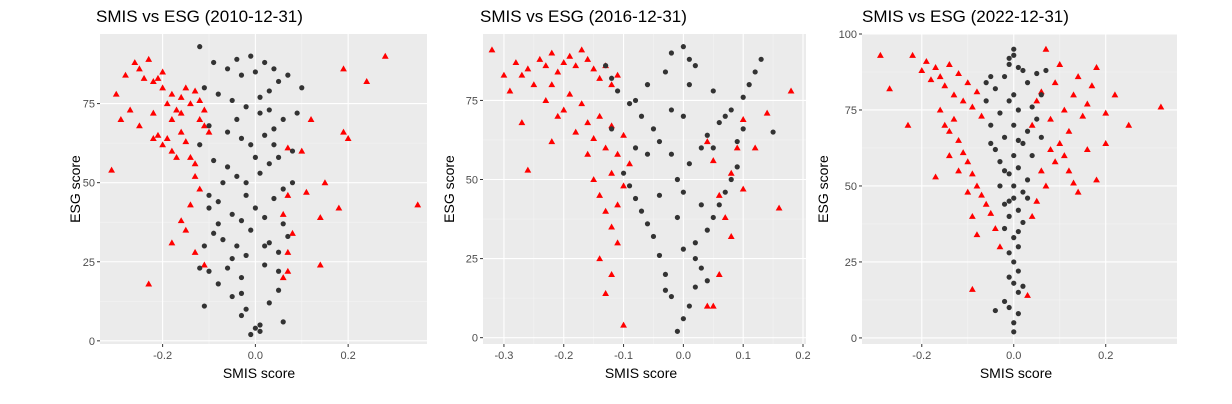  I want to click on y-tick-label: 25, so click(851, 263).